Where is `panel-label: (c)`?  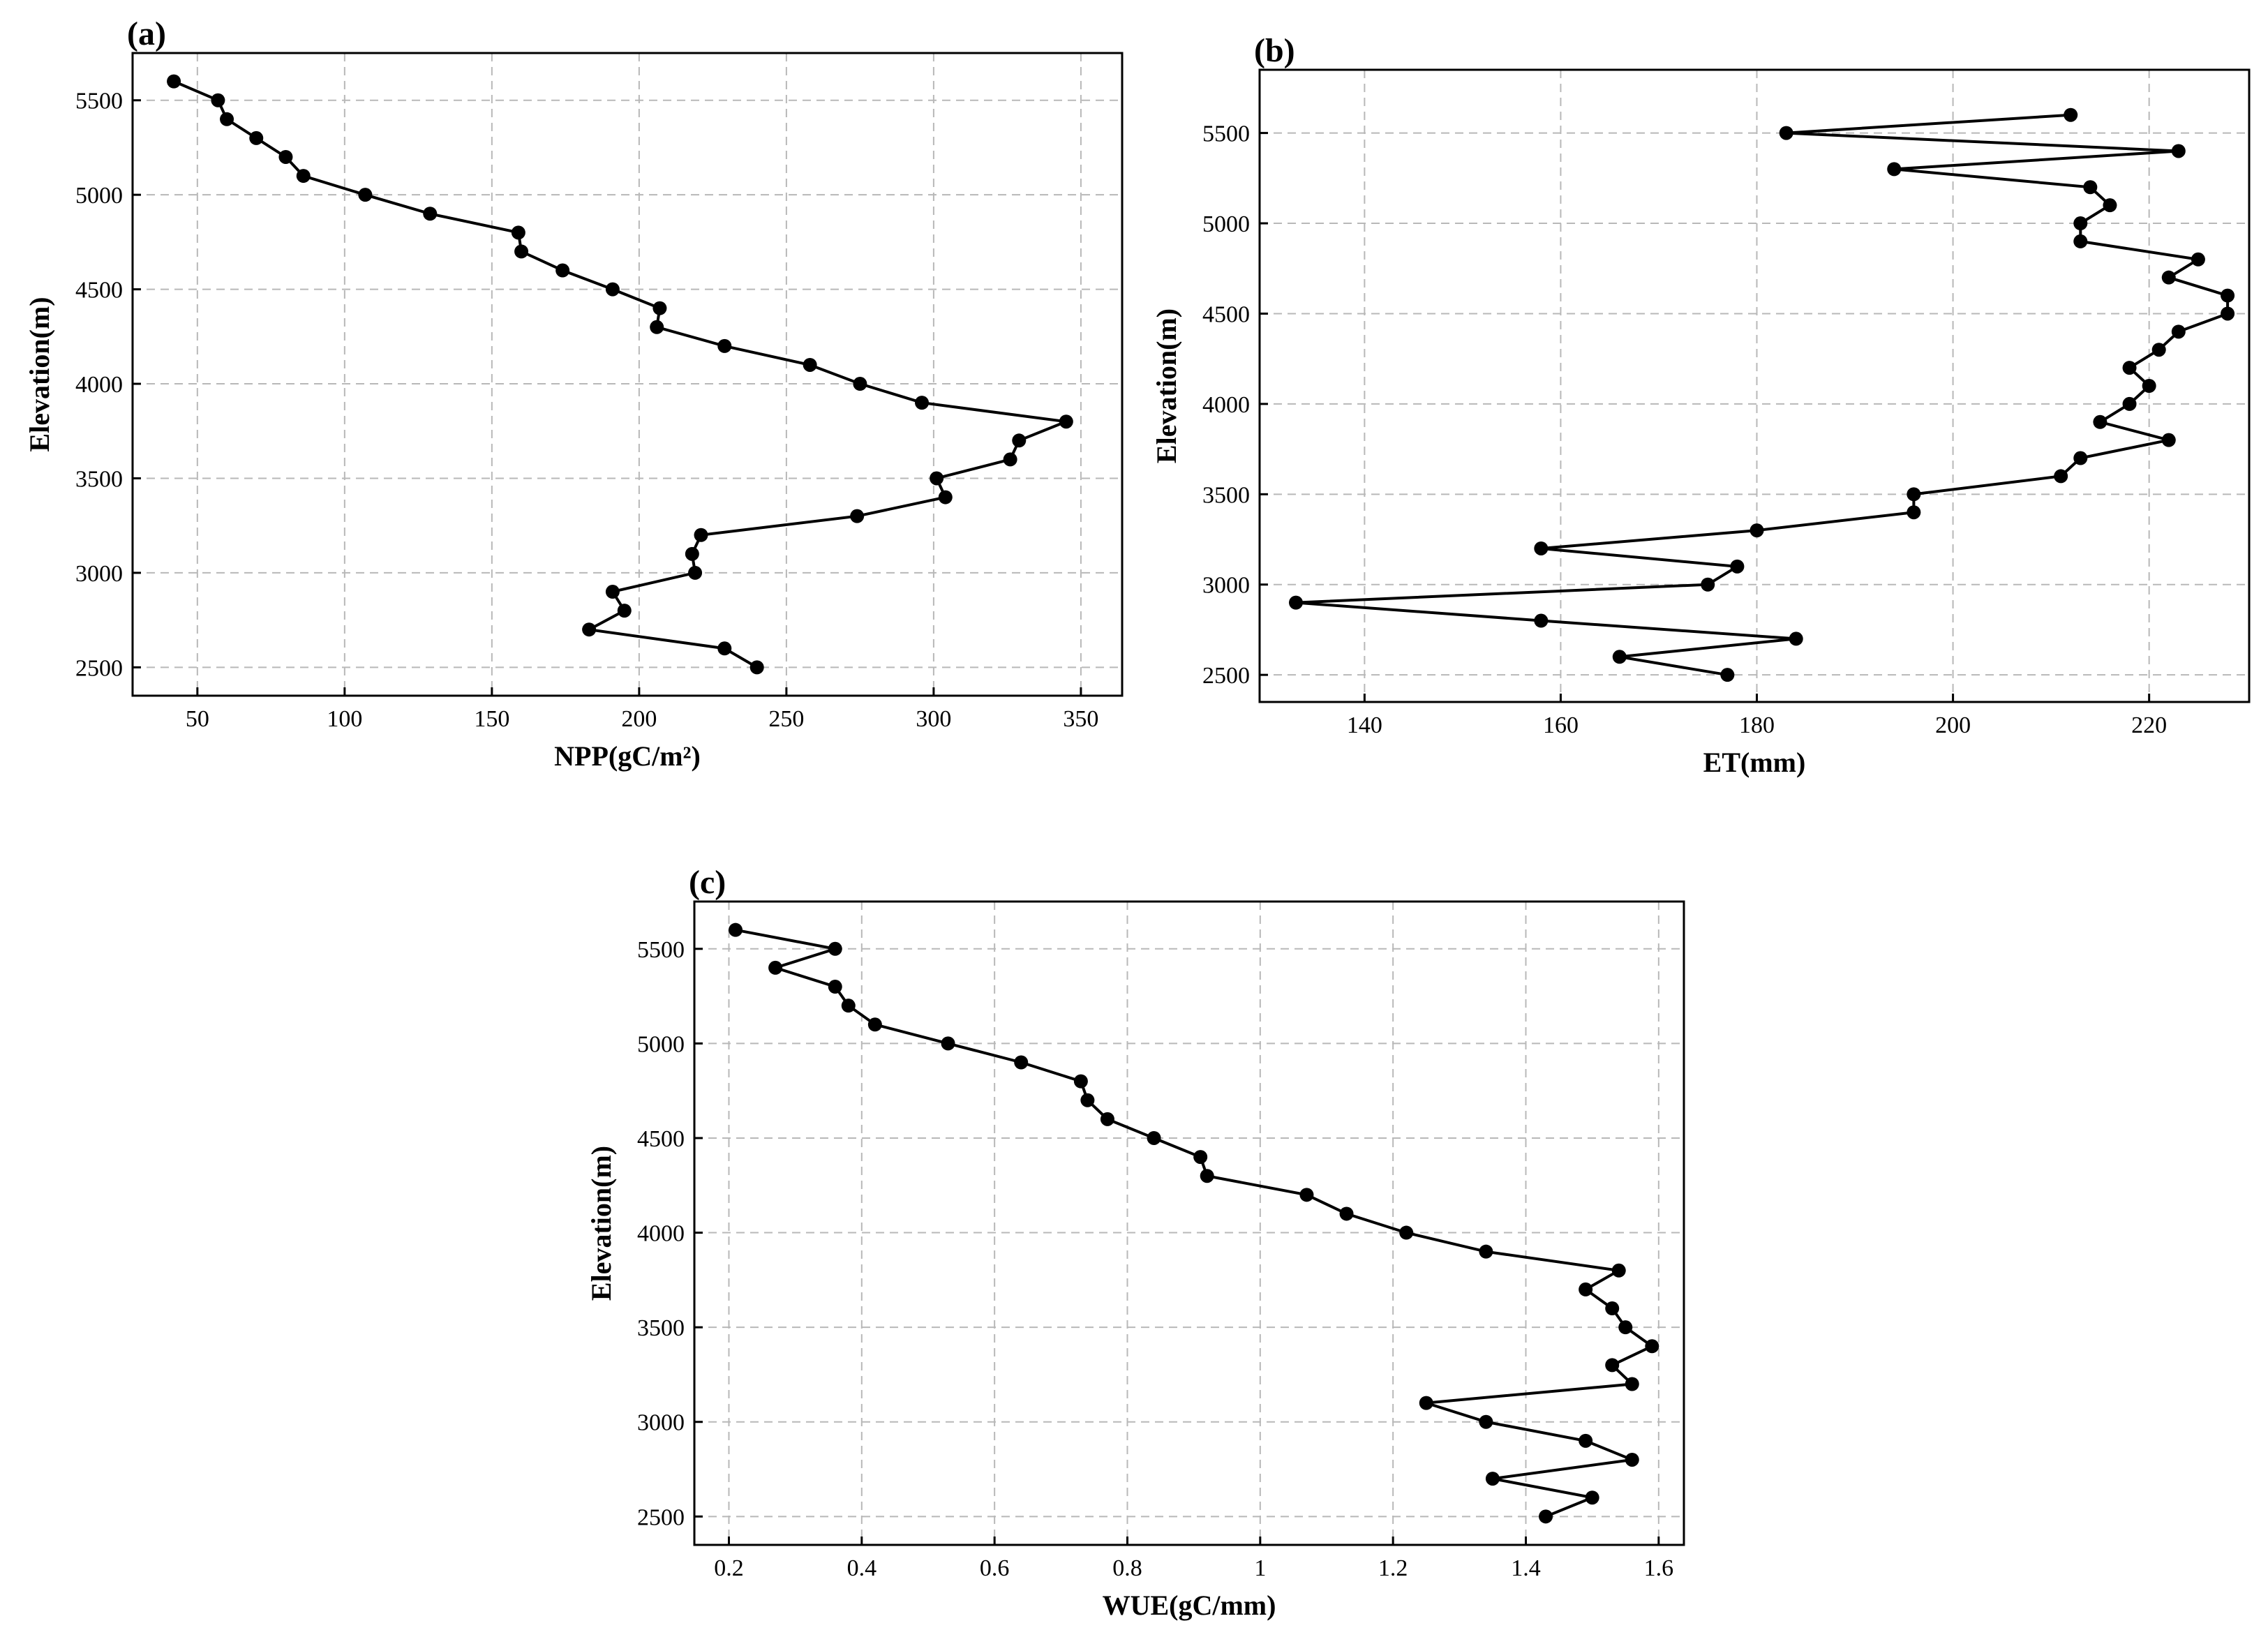 panel-label: (c) is located at coordinates (707, 882).